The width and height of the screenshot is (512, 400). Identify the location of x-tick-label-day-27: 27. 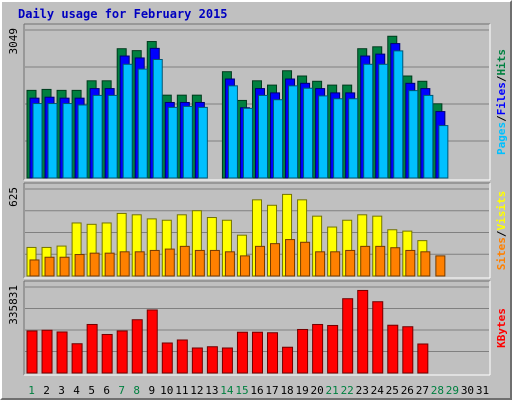
(422, 390).